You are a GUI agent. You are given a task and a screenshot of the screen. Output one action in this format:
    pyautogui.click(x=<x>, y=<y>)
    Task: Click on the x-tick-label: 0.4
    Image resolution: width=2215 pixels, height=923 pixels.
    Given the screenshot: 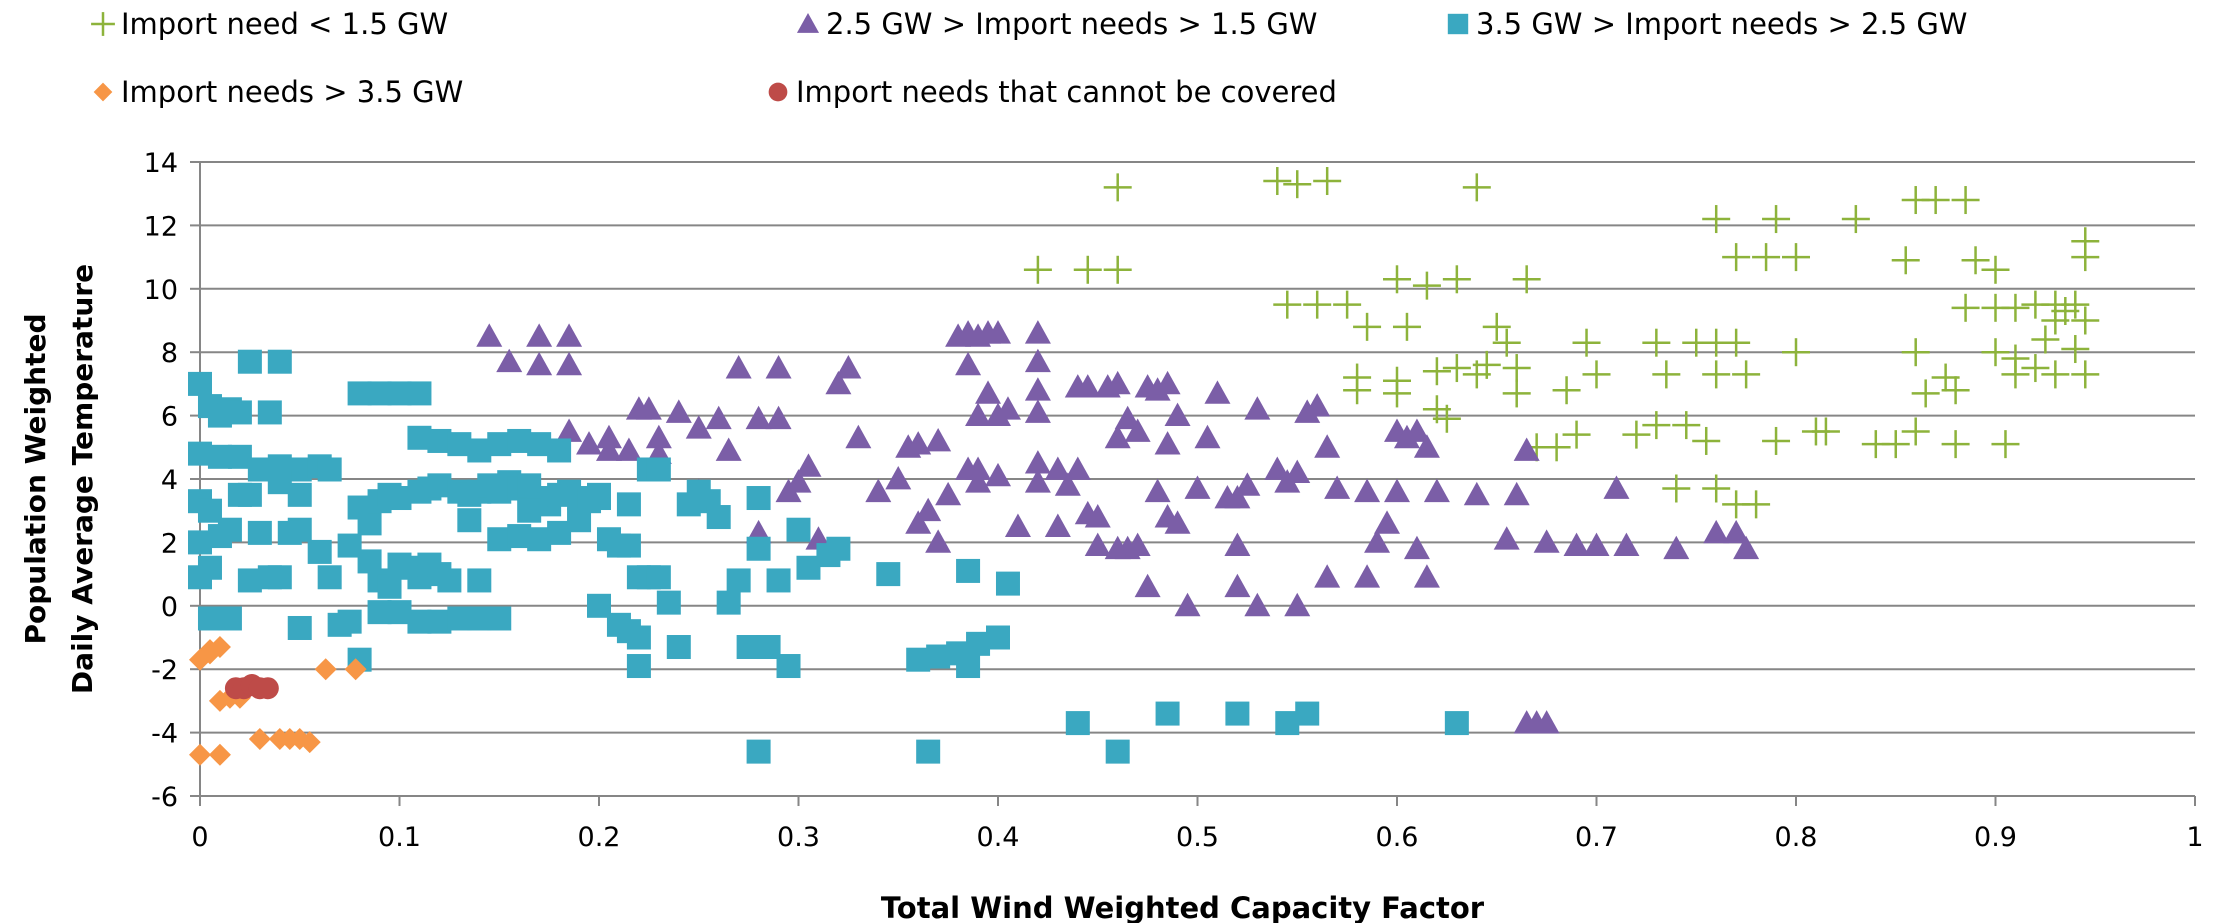 What is the action you would take?
    pyautogui.click(x=998, y=837)
    